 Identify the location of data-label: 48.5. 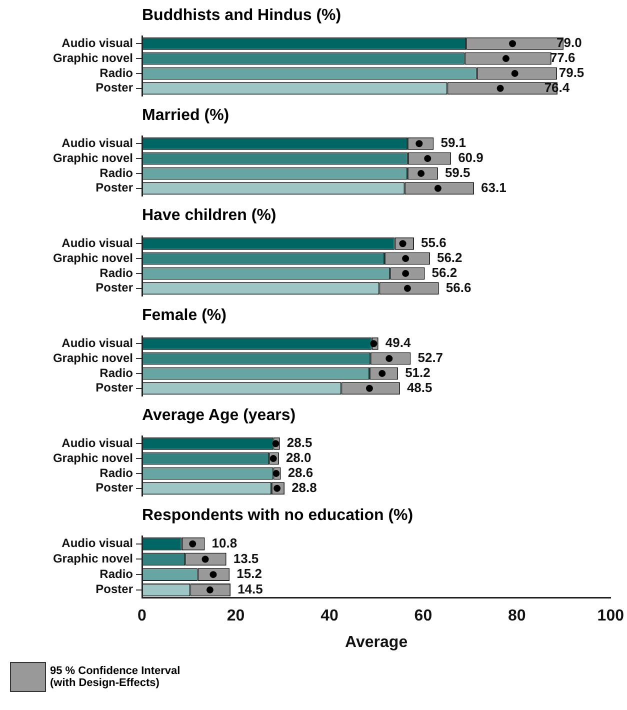
(419, 387).